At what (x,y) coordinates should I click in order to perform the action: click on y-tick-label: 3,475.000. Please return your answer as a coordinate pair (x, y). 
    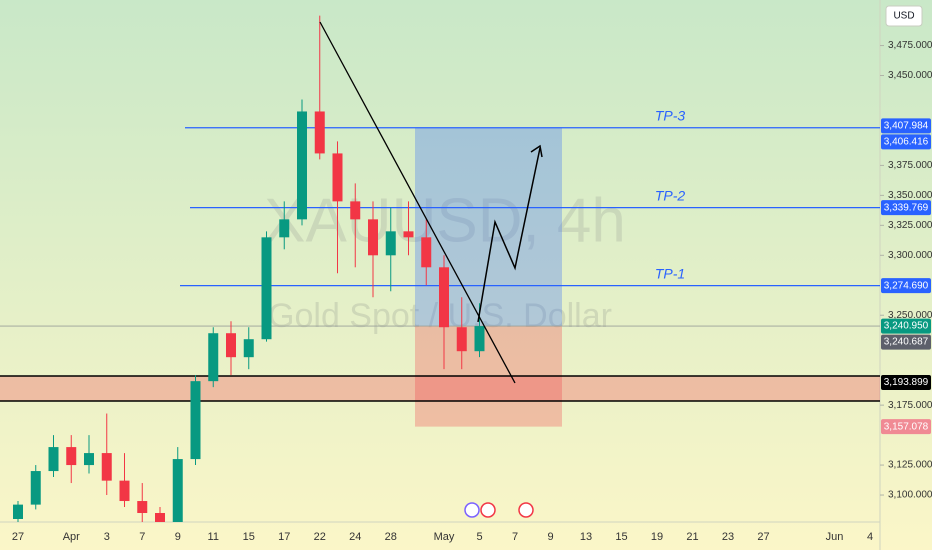
    Looking at the image, I should click on (910, 45).